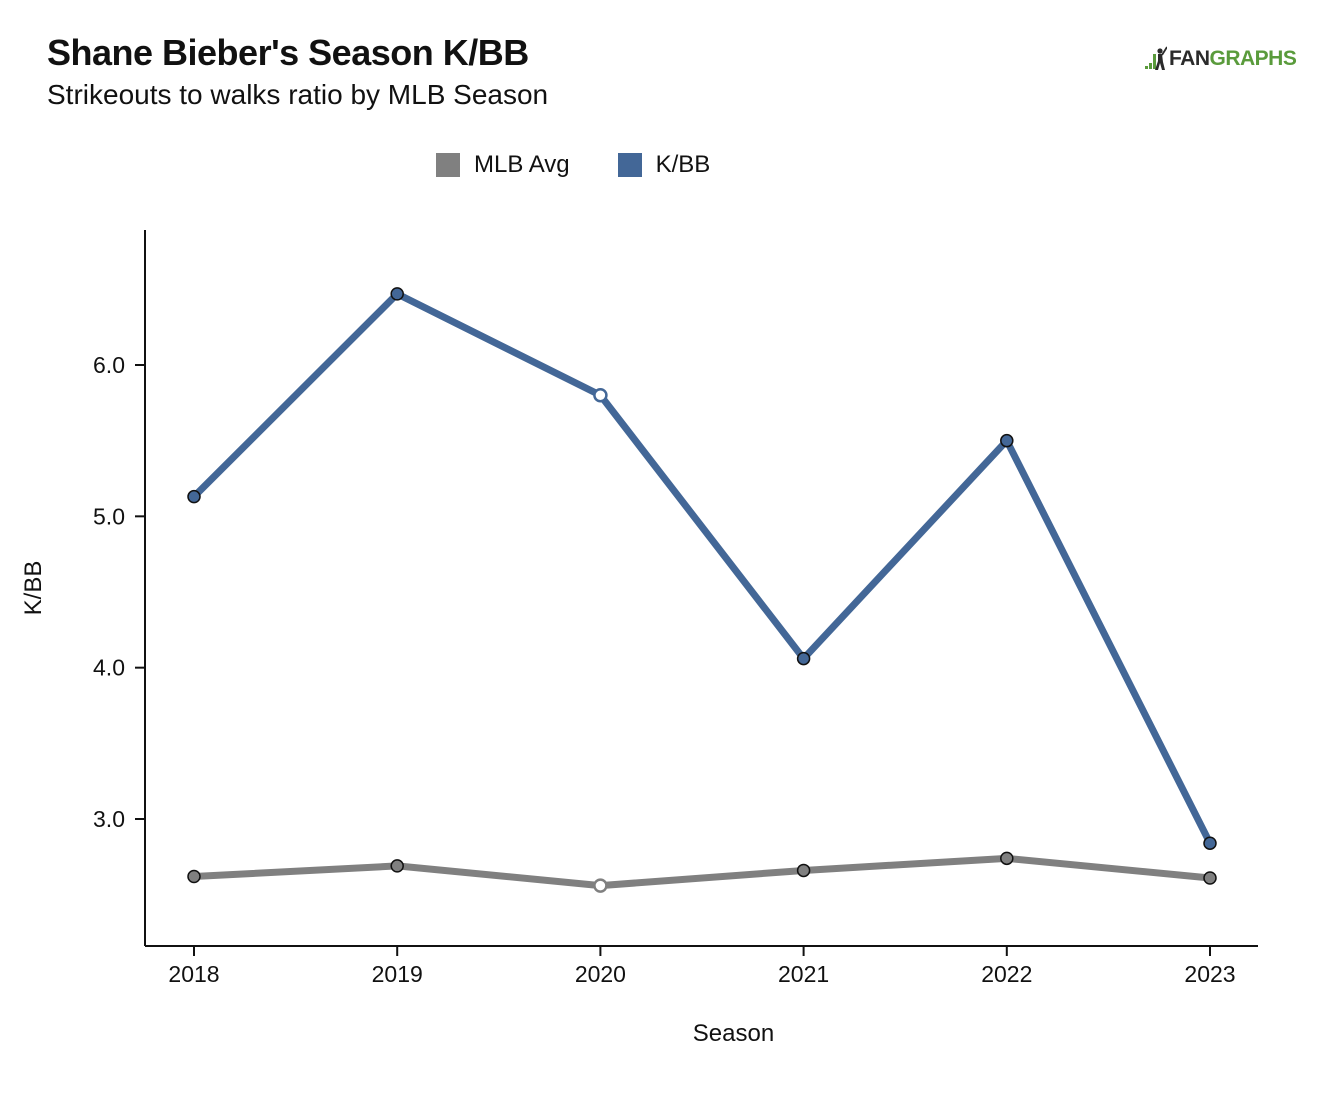 This screenshot has height=1094, width=1344. Describe the element at coordinates (522, 164) in the screenshot. I see `legend-label-mlb-avg: MLB Avg` at that location.